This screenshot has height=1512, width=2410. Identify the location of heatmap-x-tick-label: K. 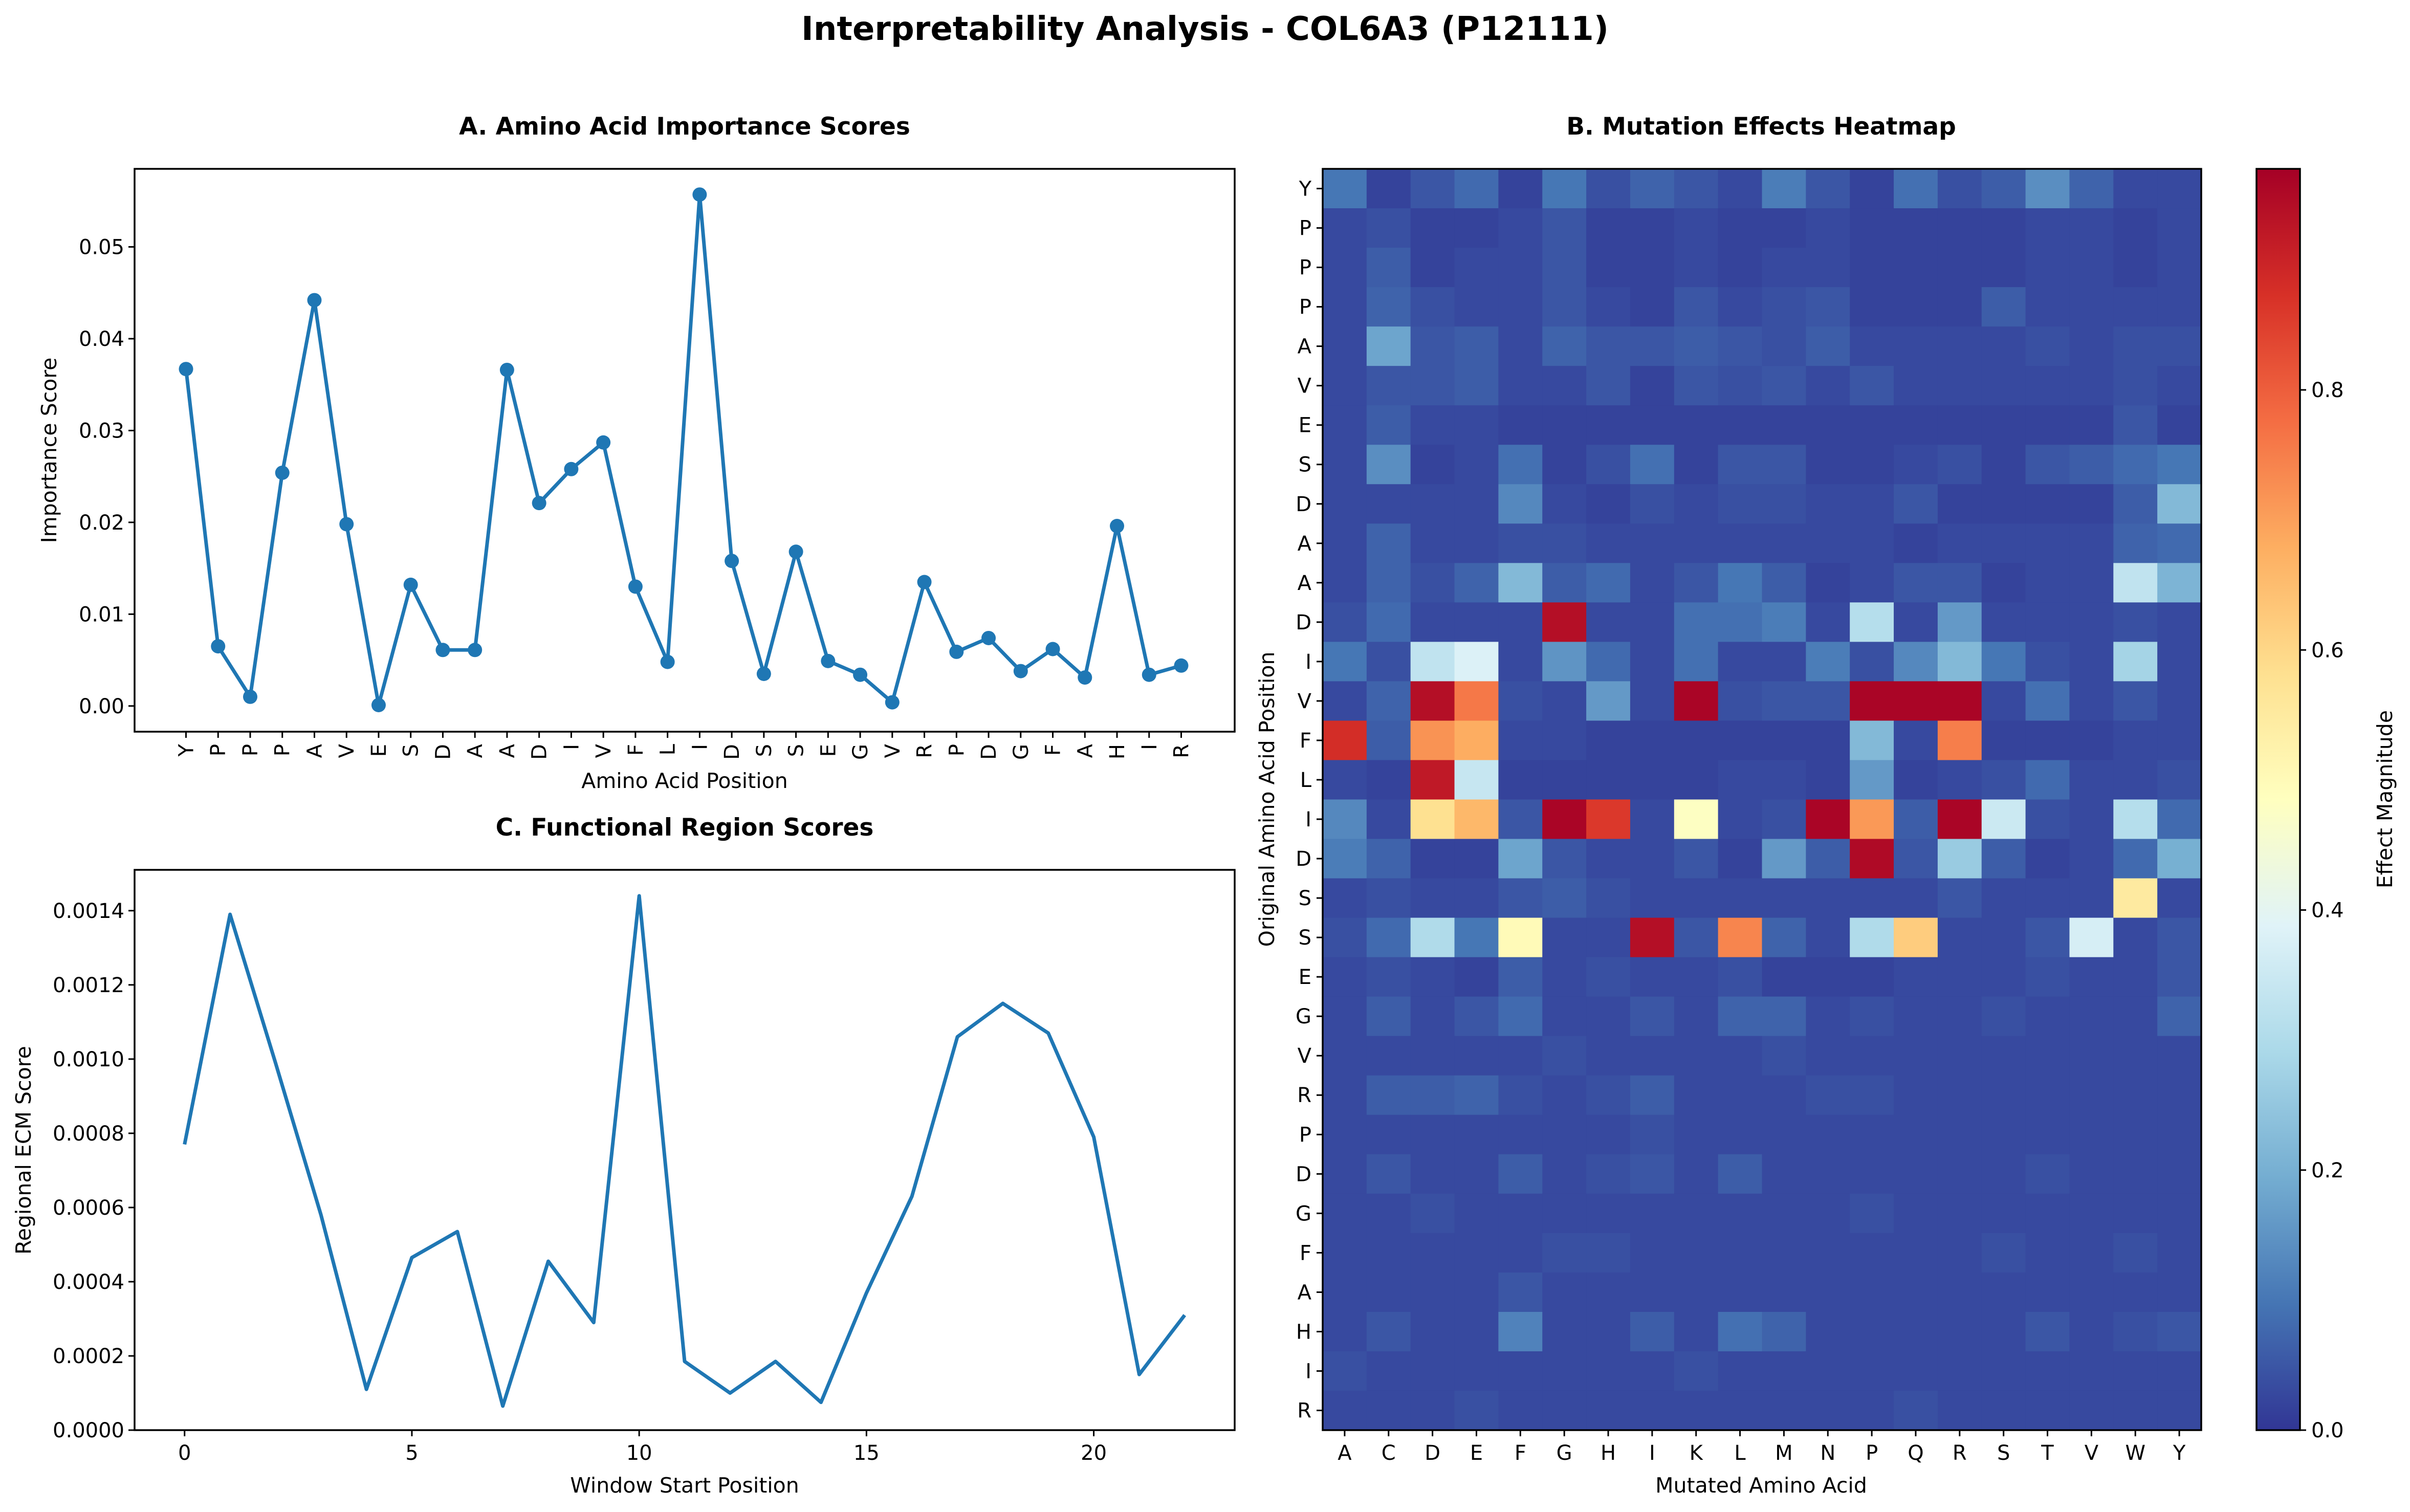
(1697, 1453).